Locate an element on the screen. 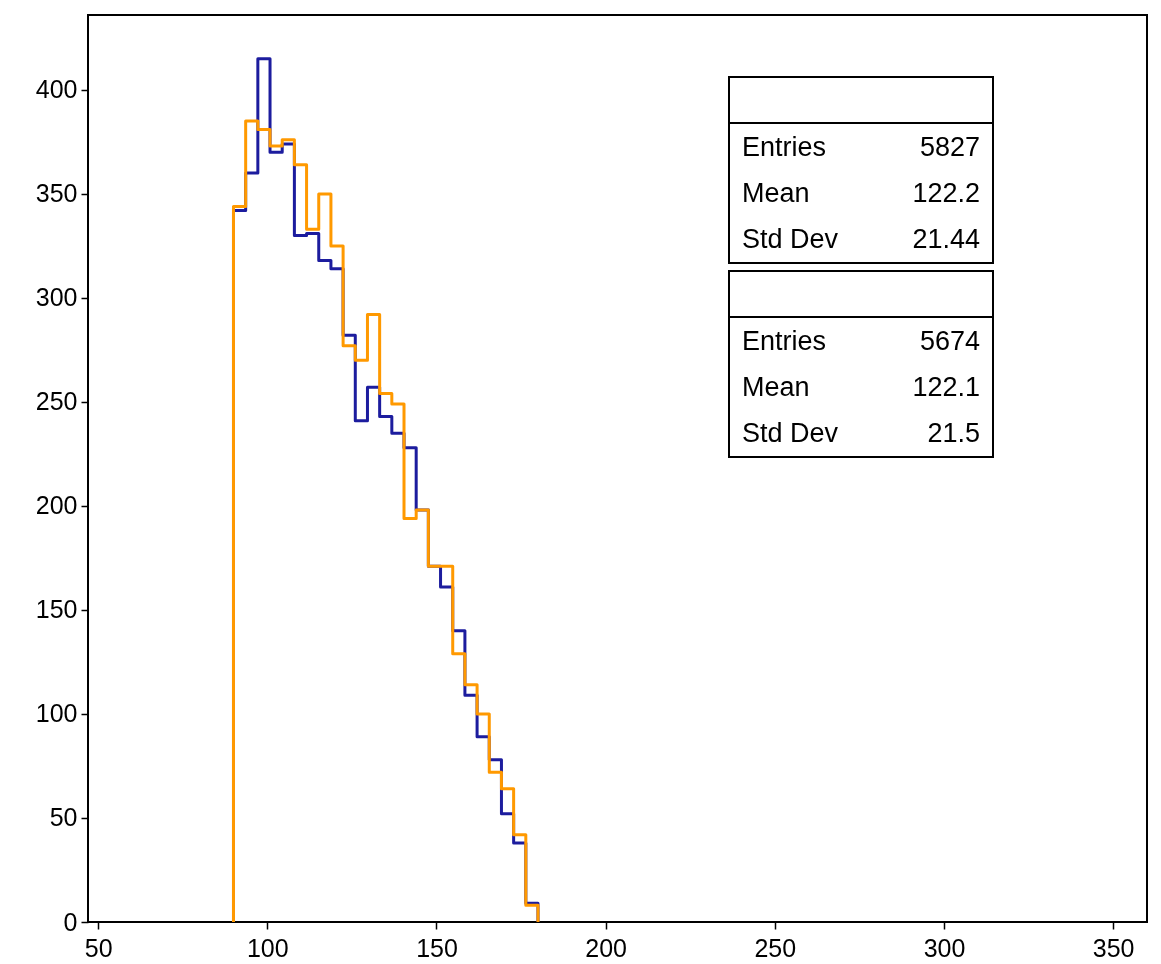 Image resolution: width=1161 pixels, height=964 pixels. annotation: 122.1 is located at coordinates (946, 387).